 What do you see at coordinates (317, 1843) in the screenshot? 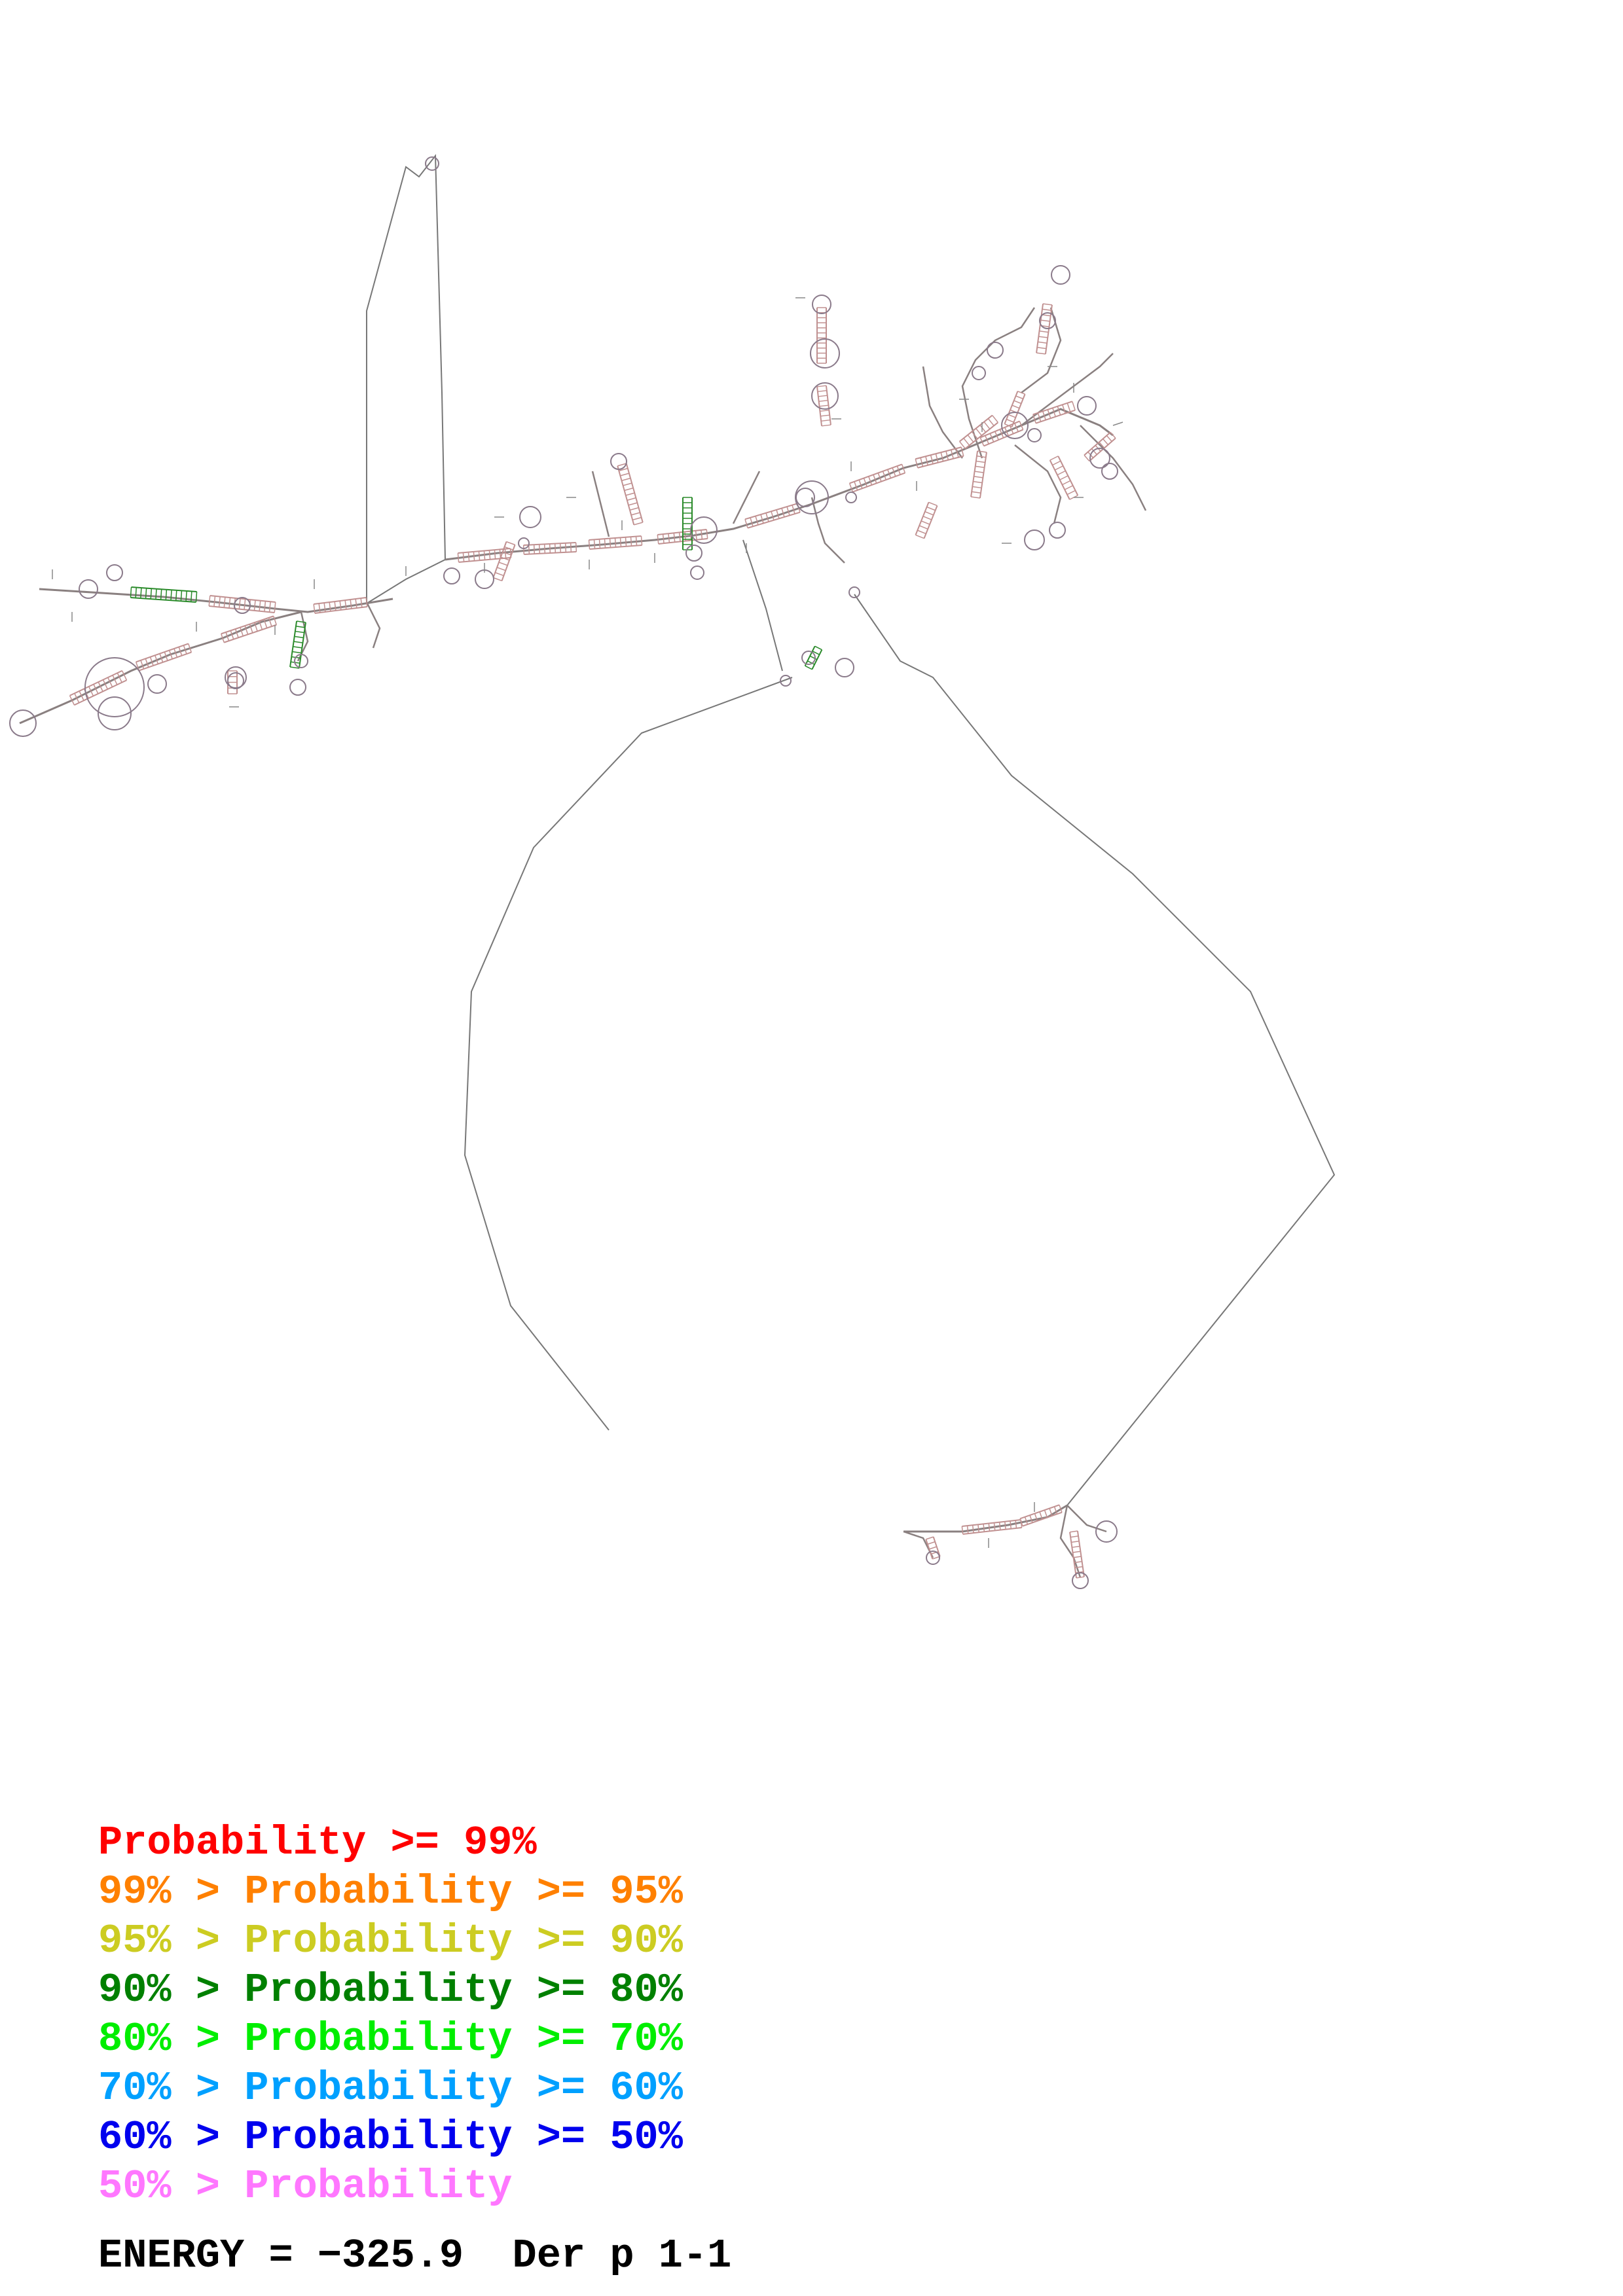
I see `legend-row-1: Probability >= 99%` at bounding box center [317, 1843].